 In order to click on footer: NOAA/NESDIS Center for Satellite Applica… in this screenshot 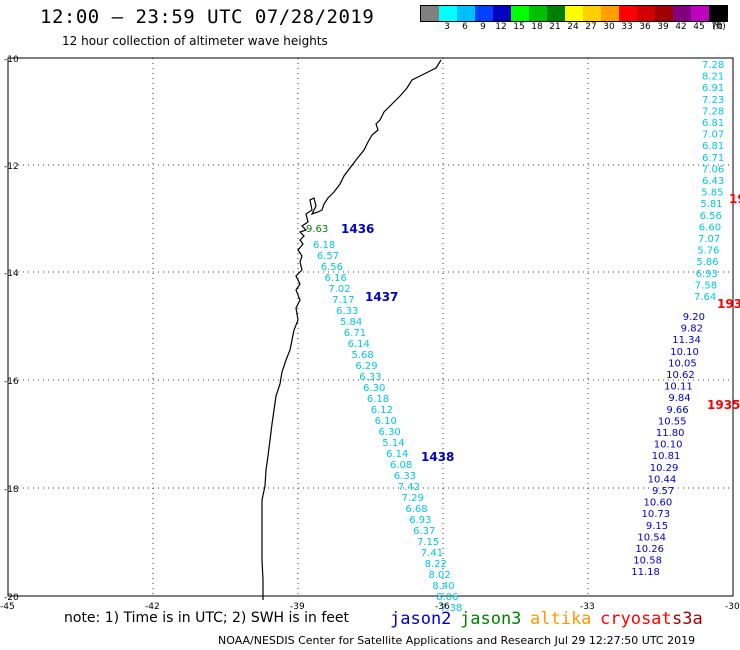, I will do `click(457, 640)`.